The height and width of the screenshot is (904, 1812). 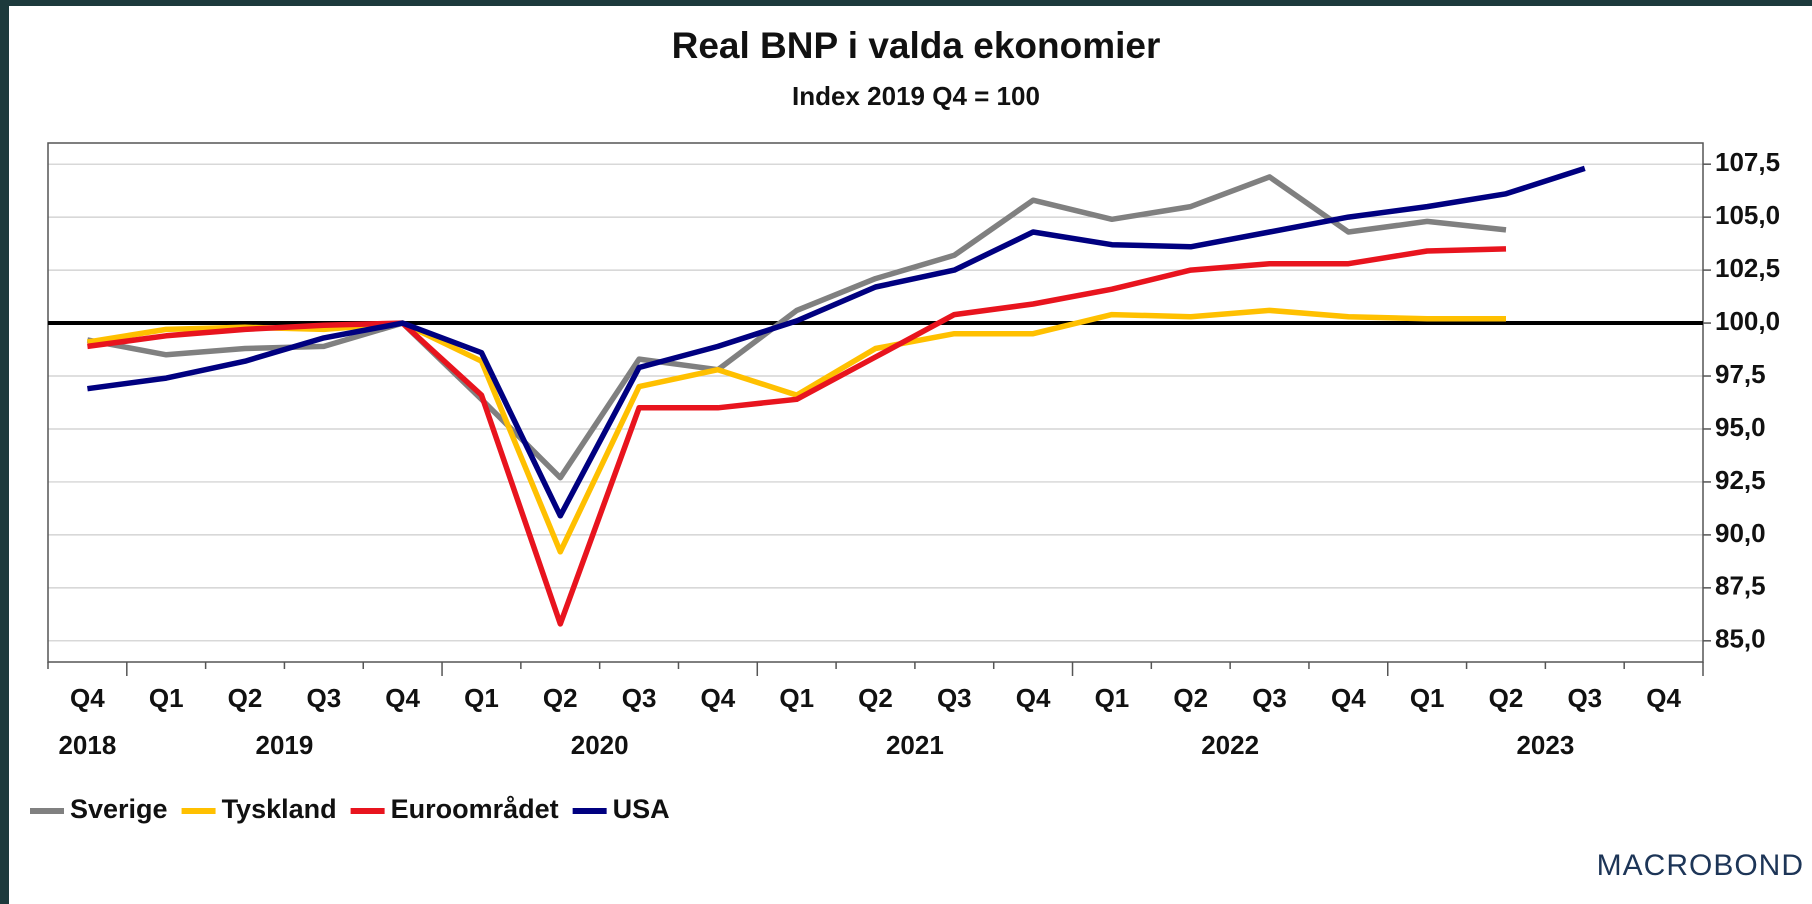 I want to click on x-year-label: 2023, so click(x=1545, y=745).